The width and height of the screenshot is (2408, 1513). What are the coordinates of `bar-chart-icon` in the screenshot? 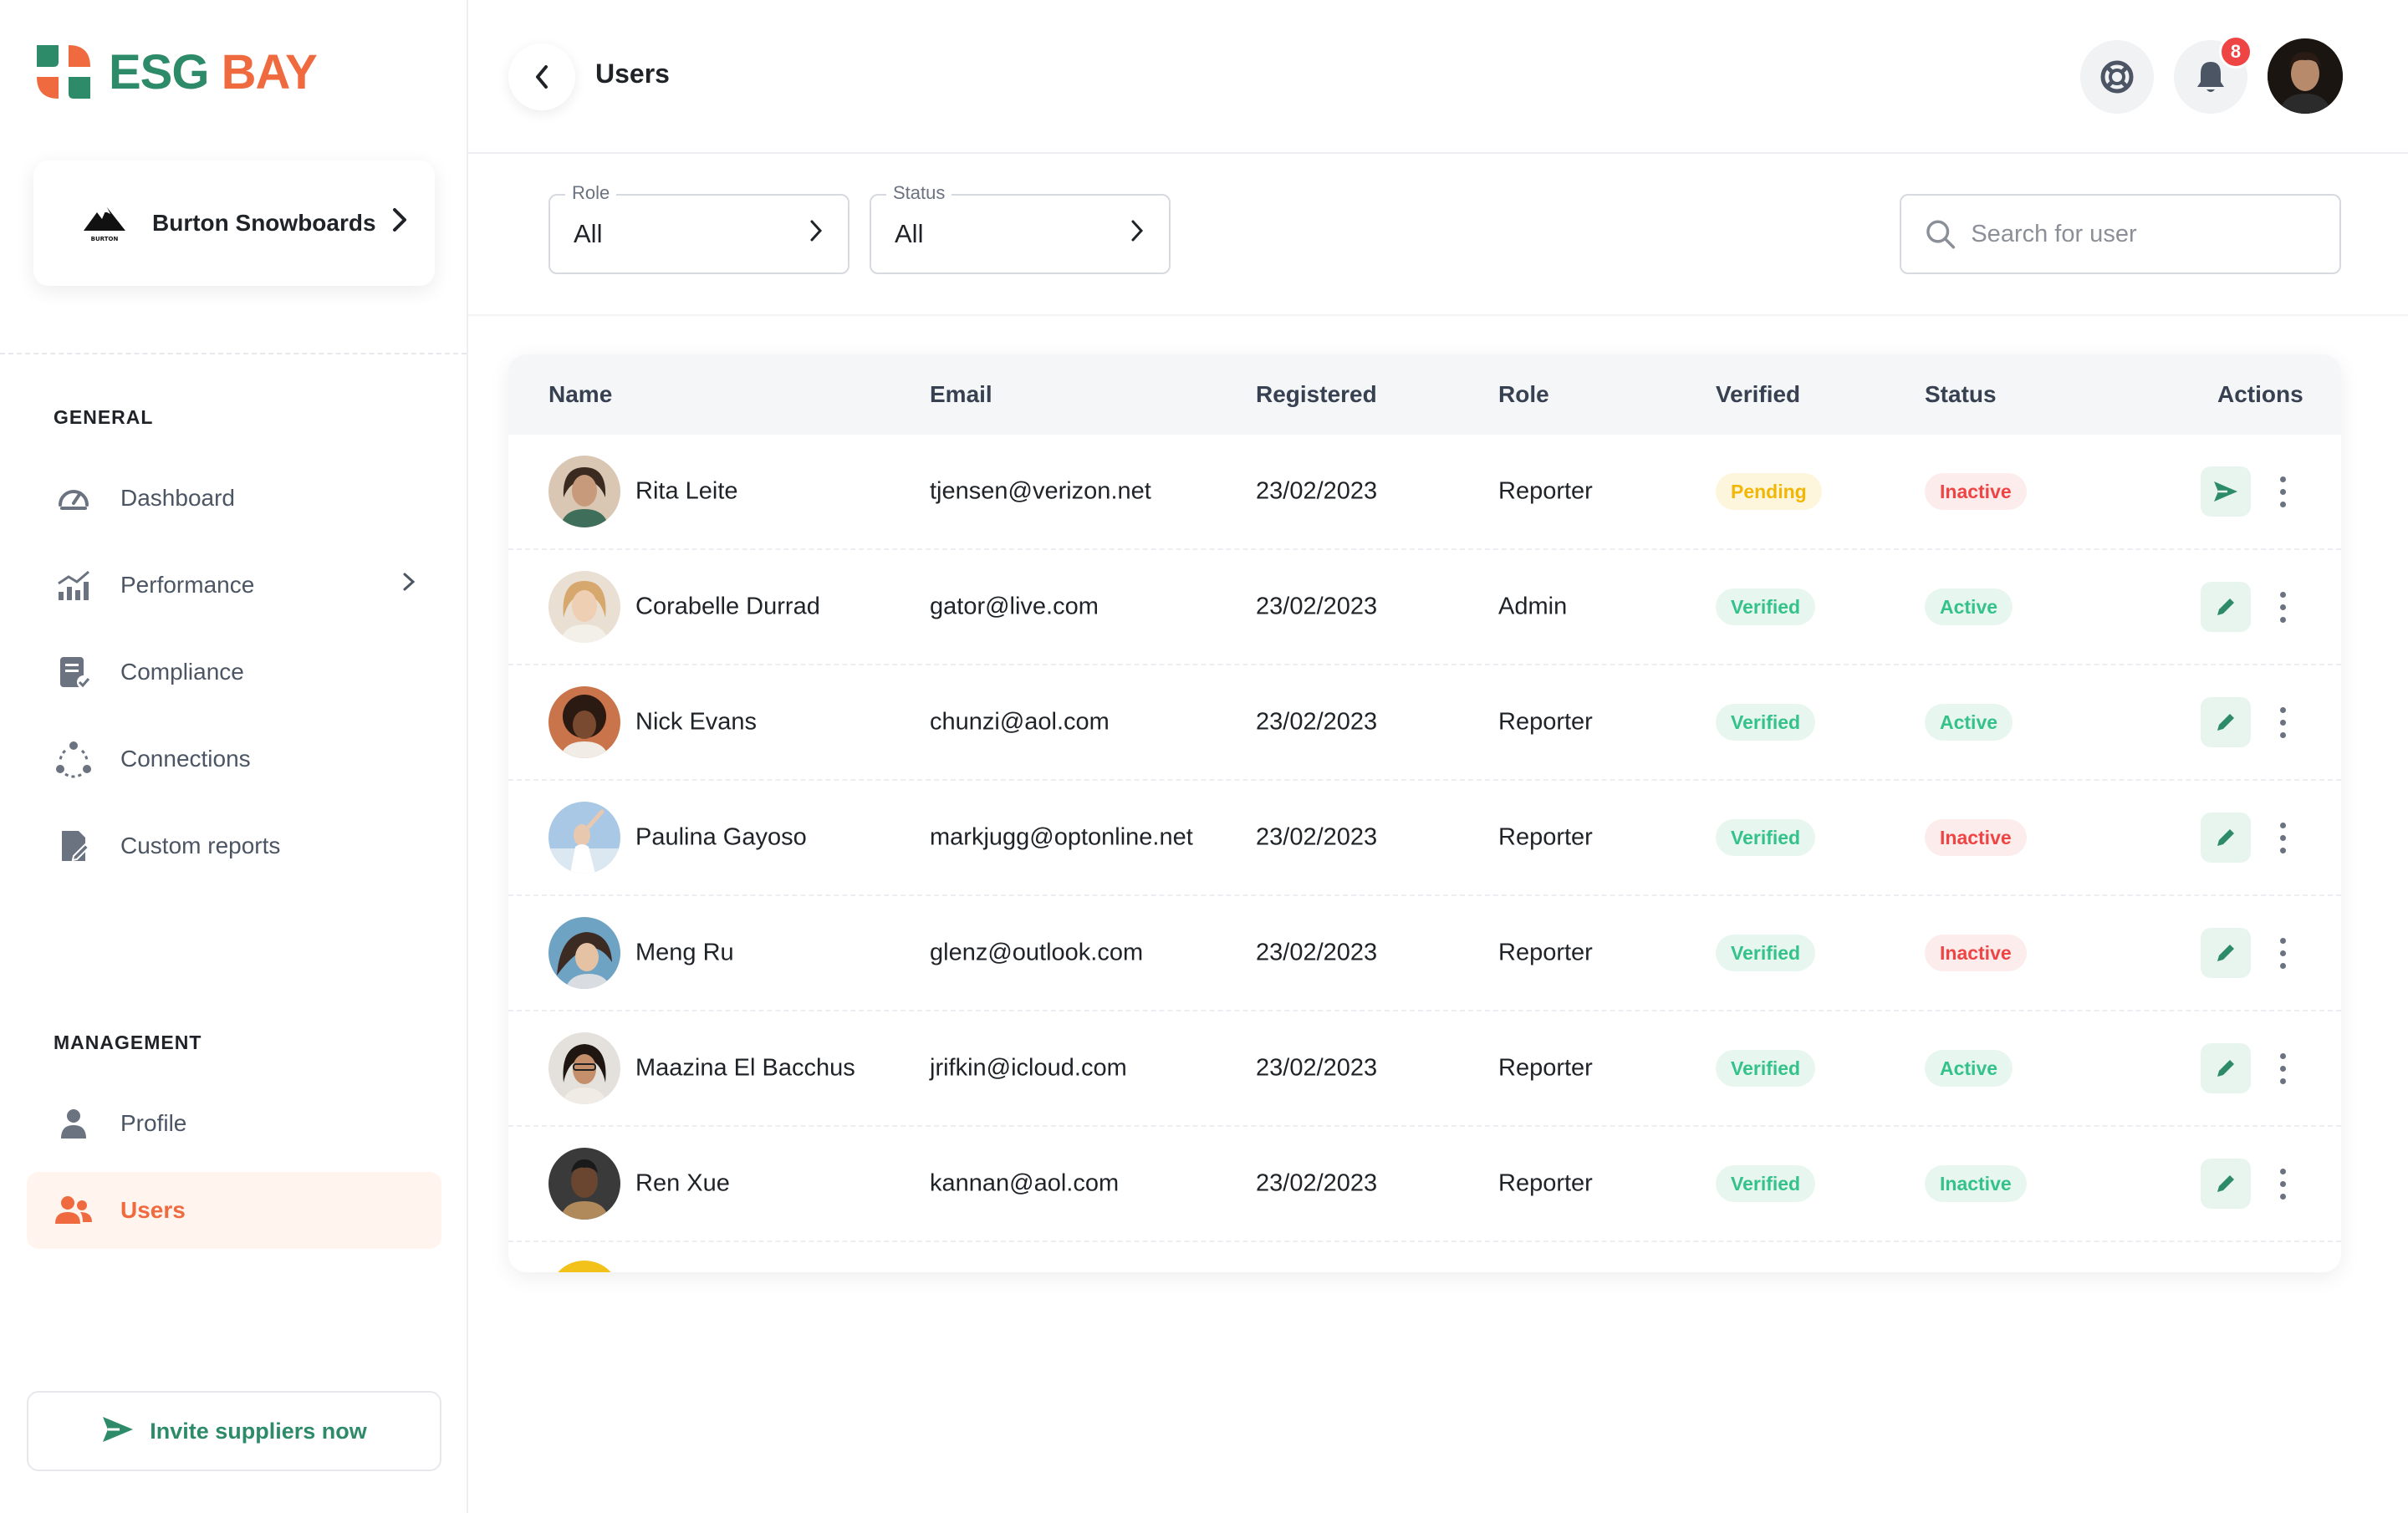 It's located at (74, 585).